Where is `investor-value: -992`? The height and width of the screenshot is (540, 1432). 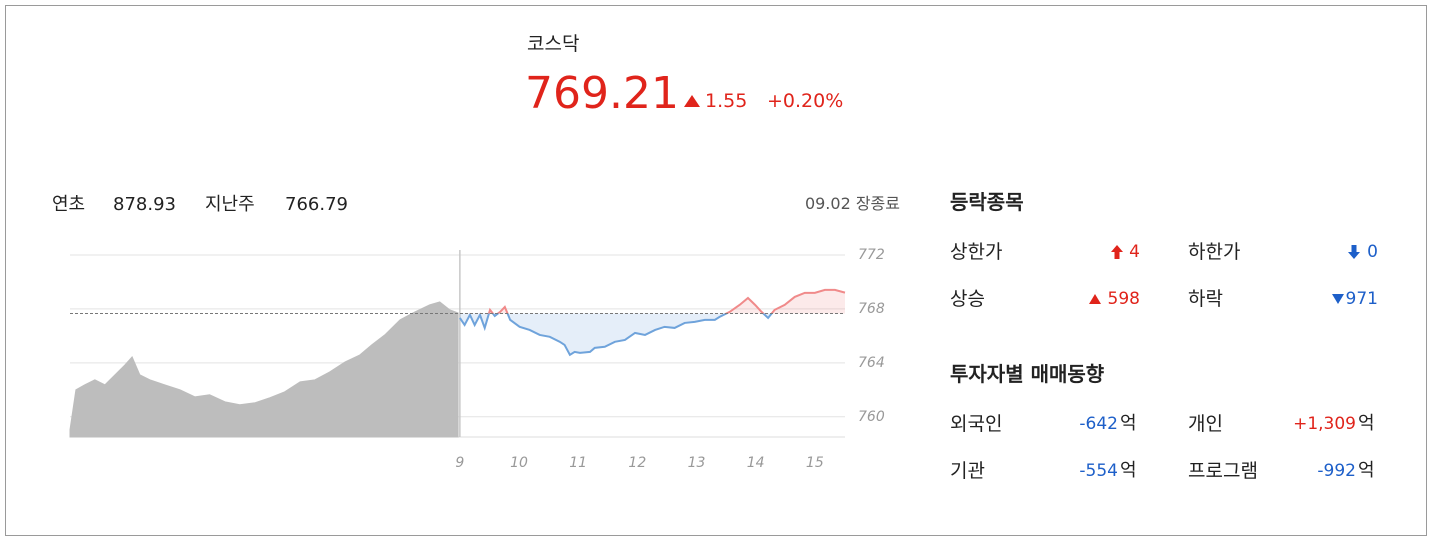
investor-value: -992 is located at coordinates (1336, 471).